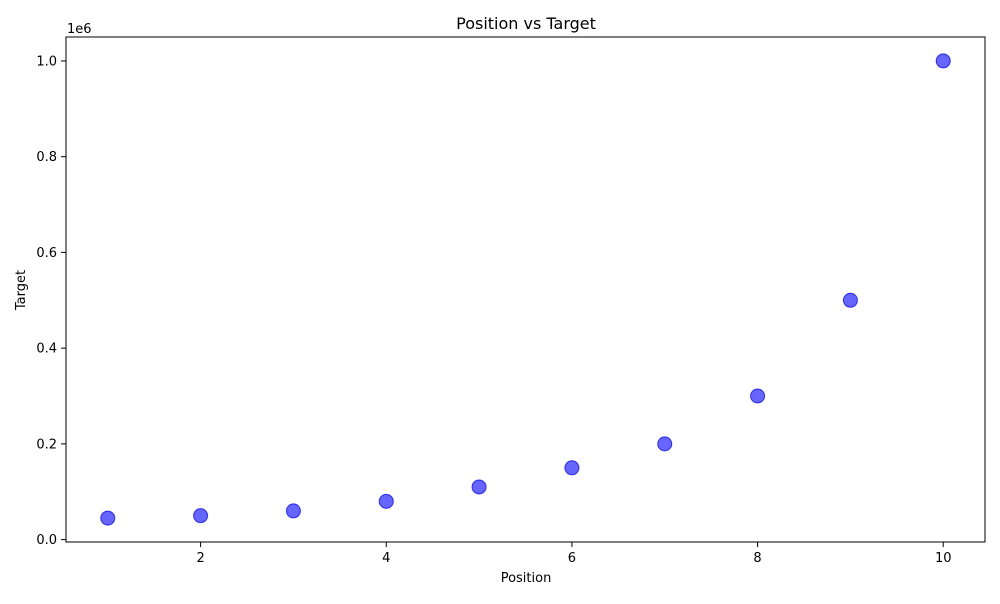 The width and height of the screenshot is (1000, 604). What do you see at coordinates (46, 444) in the screenshot?
I see `y-tick-label: 0.2` at bounding box center [46, 444].